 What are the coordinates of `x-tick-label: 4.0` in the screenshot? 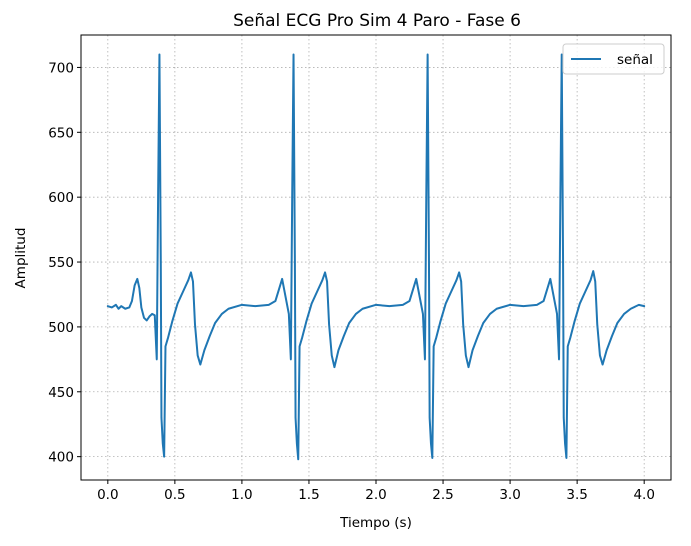 It's located at (643, 495).